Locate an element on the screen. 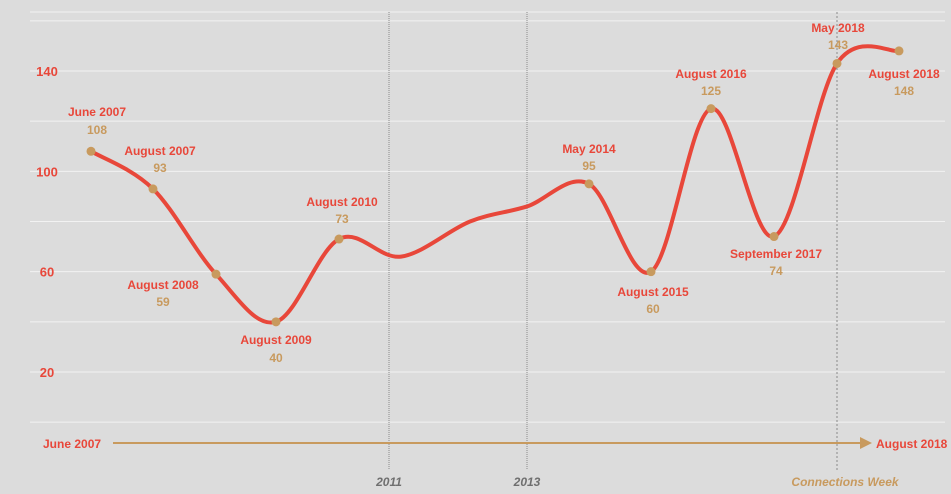  data-point-value: 143 is located at coordinates (838, 45).